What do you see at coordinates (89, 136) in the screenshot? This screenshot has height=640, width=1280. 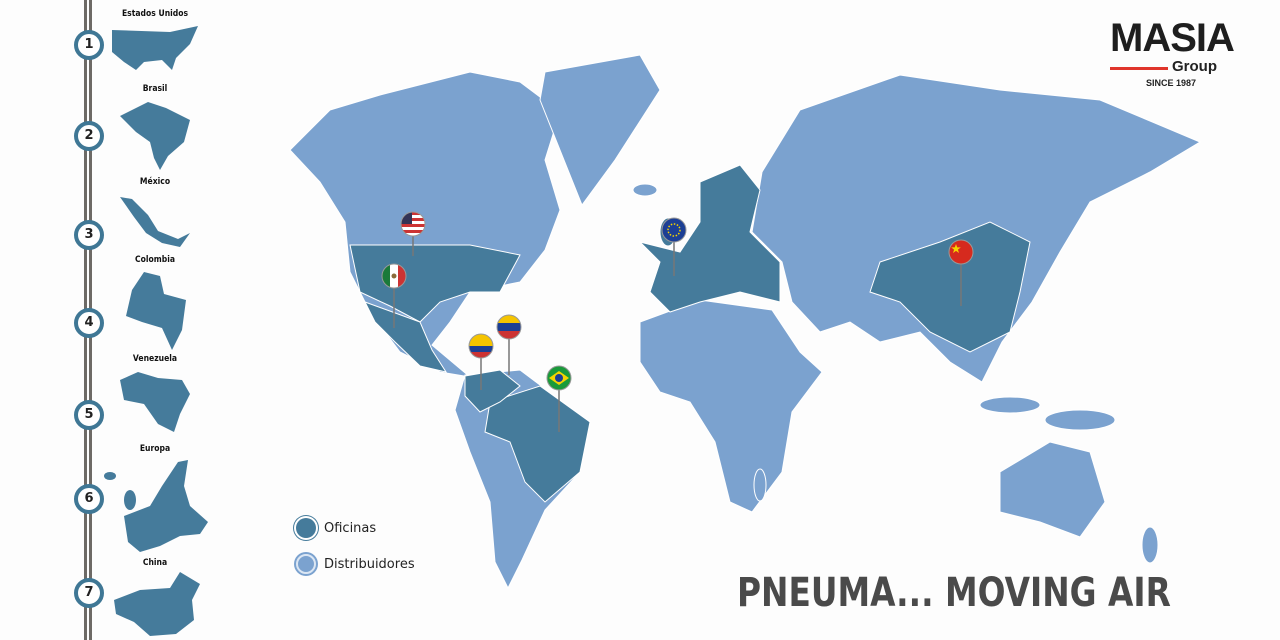 I see `office-number: 2` at bounding box center [89, 136].